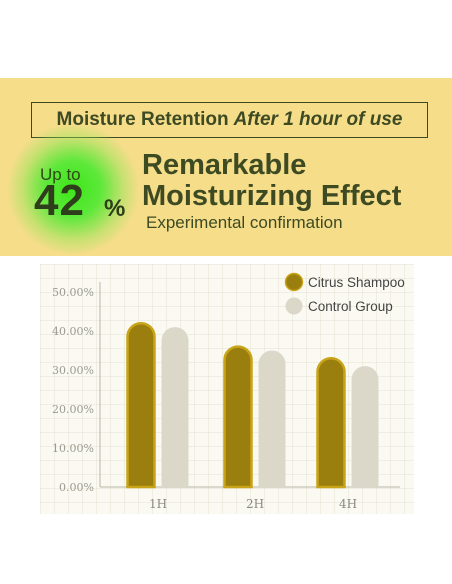 This screenshot has width=452, height=584. What do you see at coordinates (60, 174) in the screenshot?
I see `up-to-label: Up to` at bounding box center [60, 174].